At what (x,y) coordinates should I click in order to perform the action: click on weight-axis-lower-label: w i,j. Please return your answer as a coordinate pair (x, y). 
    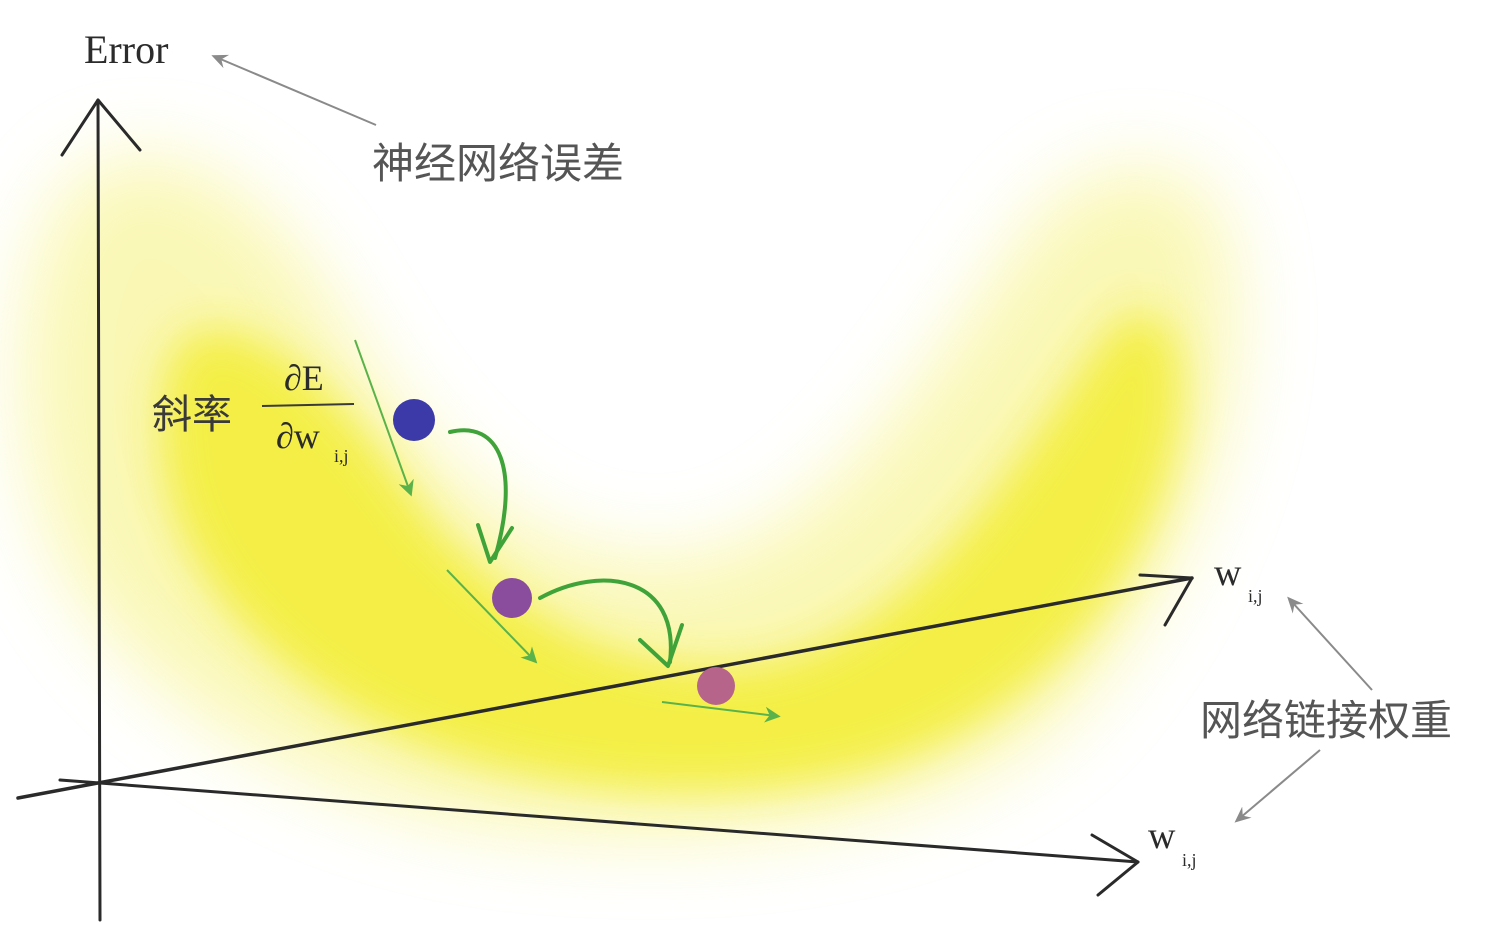
    Looking at the image, I should click on (1172, 842).